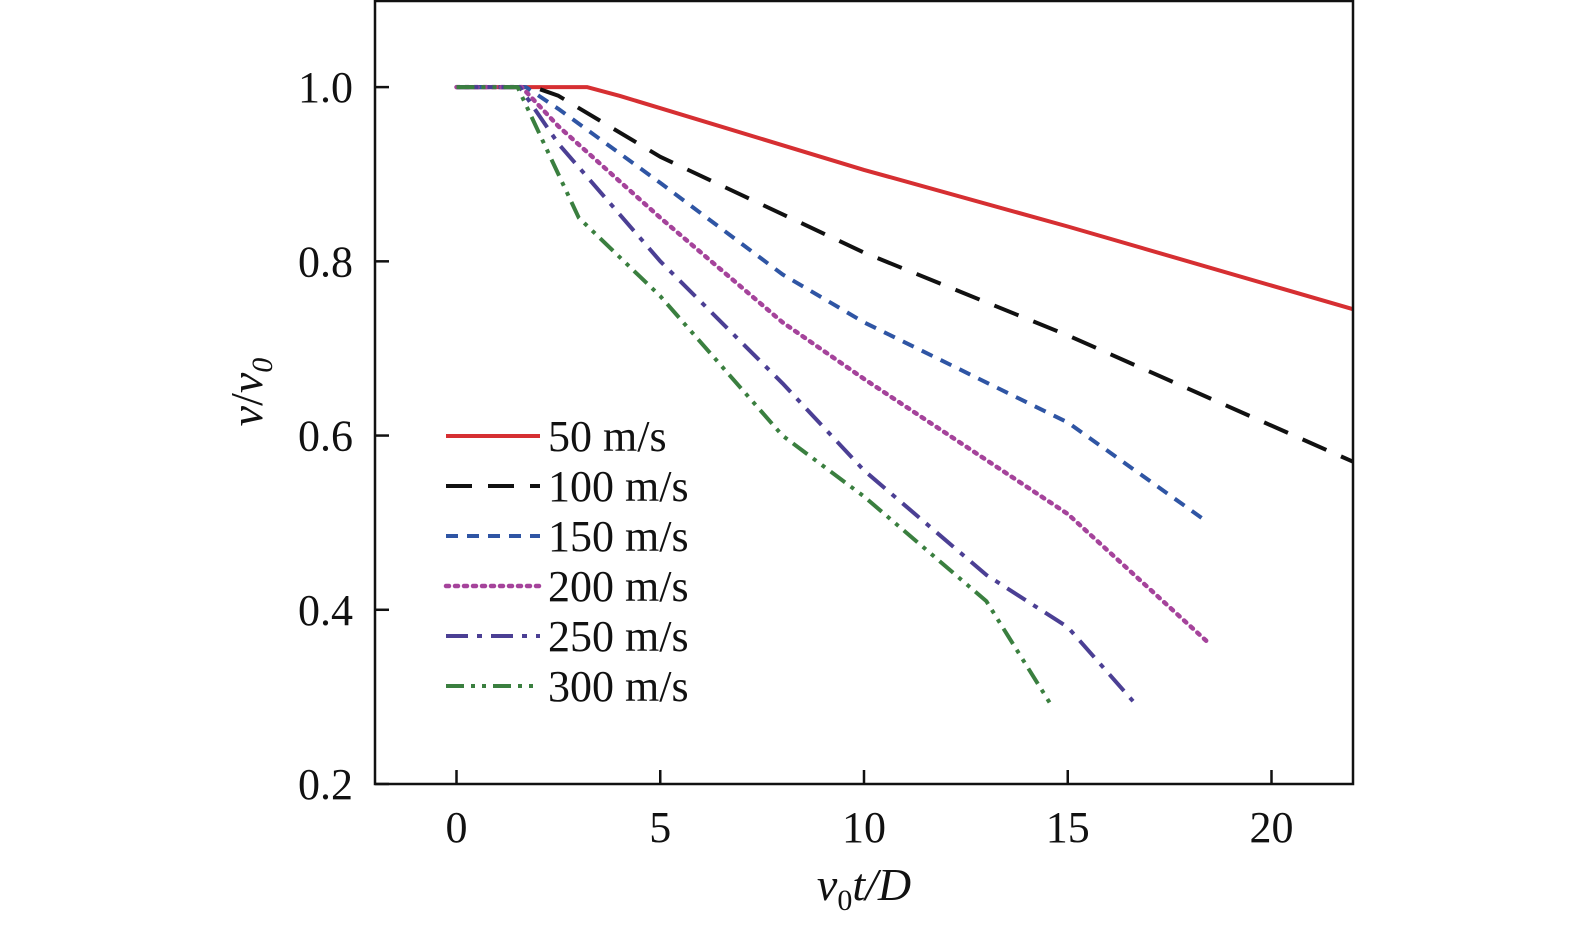  What do you see at coordinates (607, 436) in the screenshot?
I see `legend-label-1: 50 m/s` at bounding box center [607, 436].